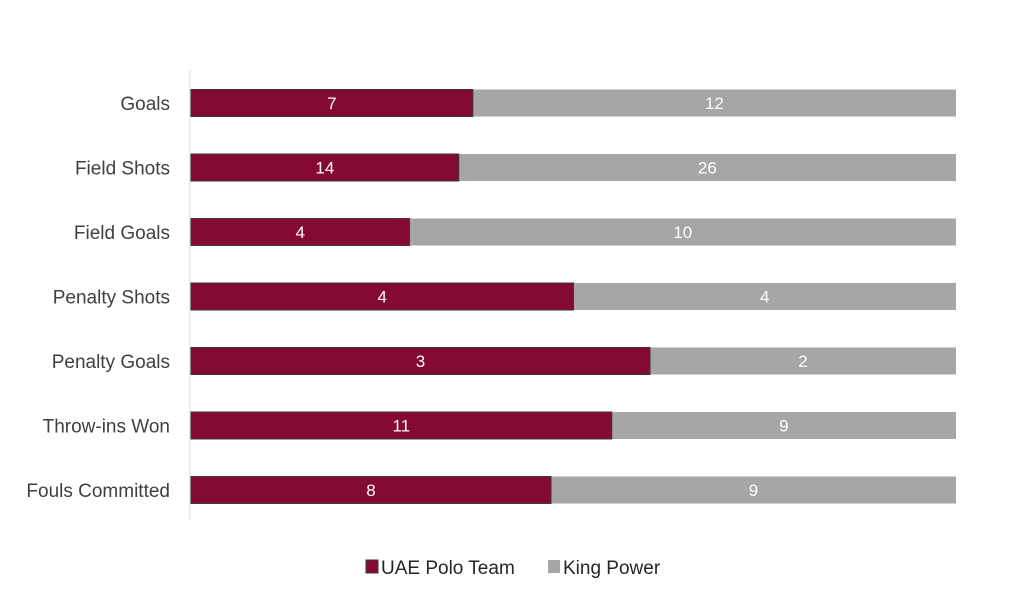  I want to click on data-label-king-power-2: 10, so click(682, 232).